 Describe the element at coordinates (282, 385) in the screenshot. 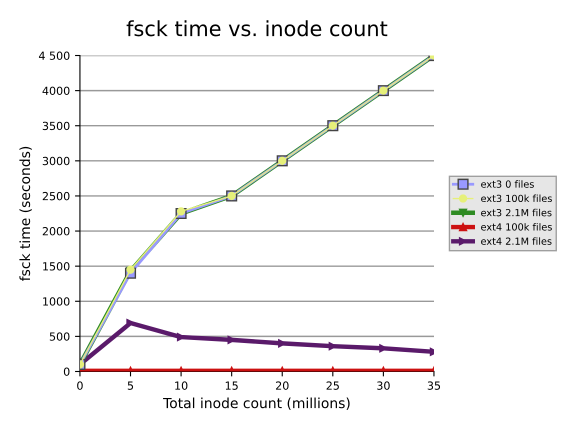

I see `x-tick-label: 20` at that location.